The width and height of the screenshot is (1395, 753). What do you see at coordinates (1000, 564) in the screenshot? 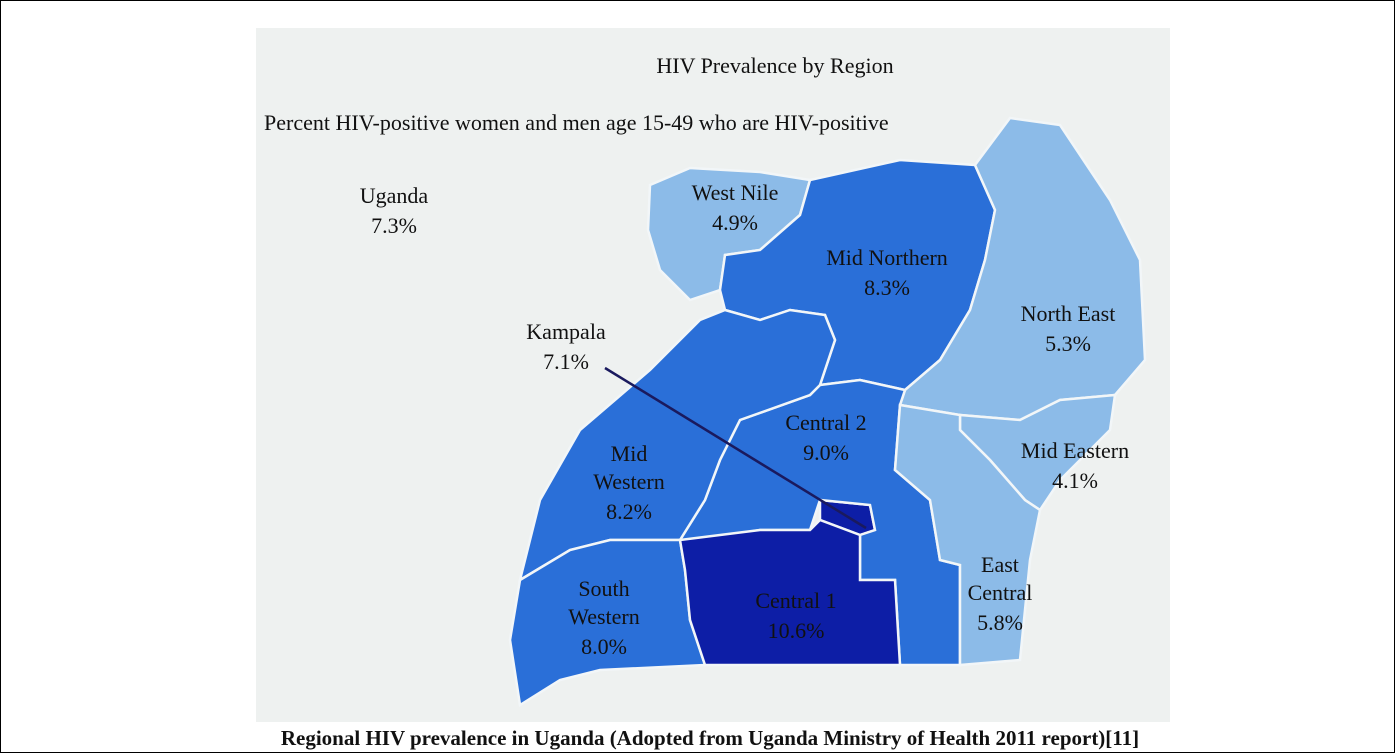
I see `region-name: East` at bounding box center [1000, 564].